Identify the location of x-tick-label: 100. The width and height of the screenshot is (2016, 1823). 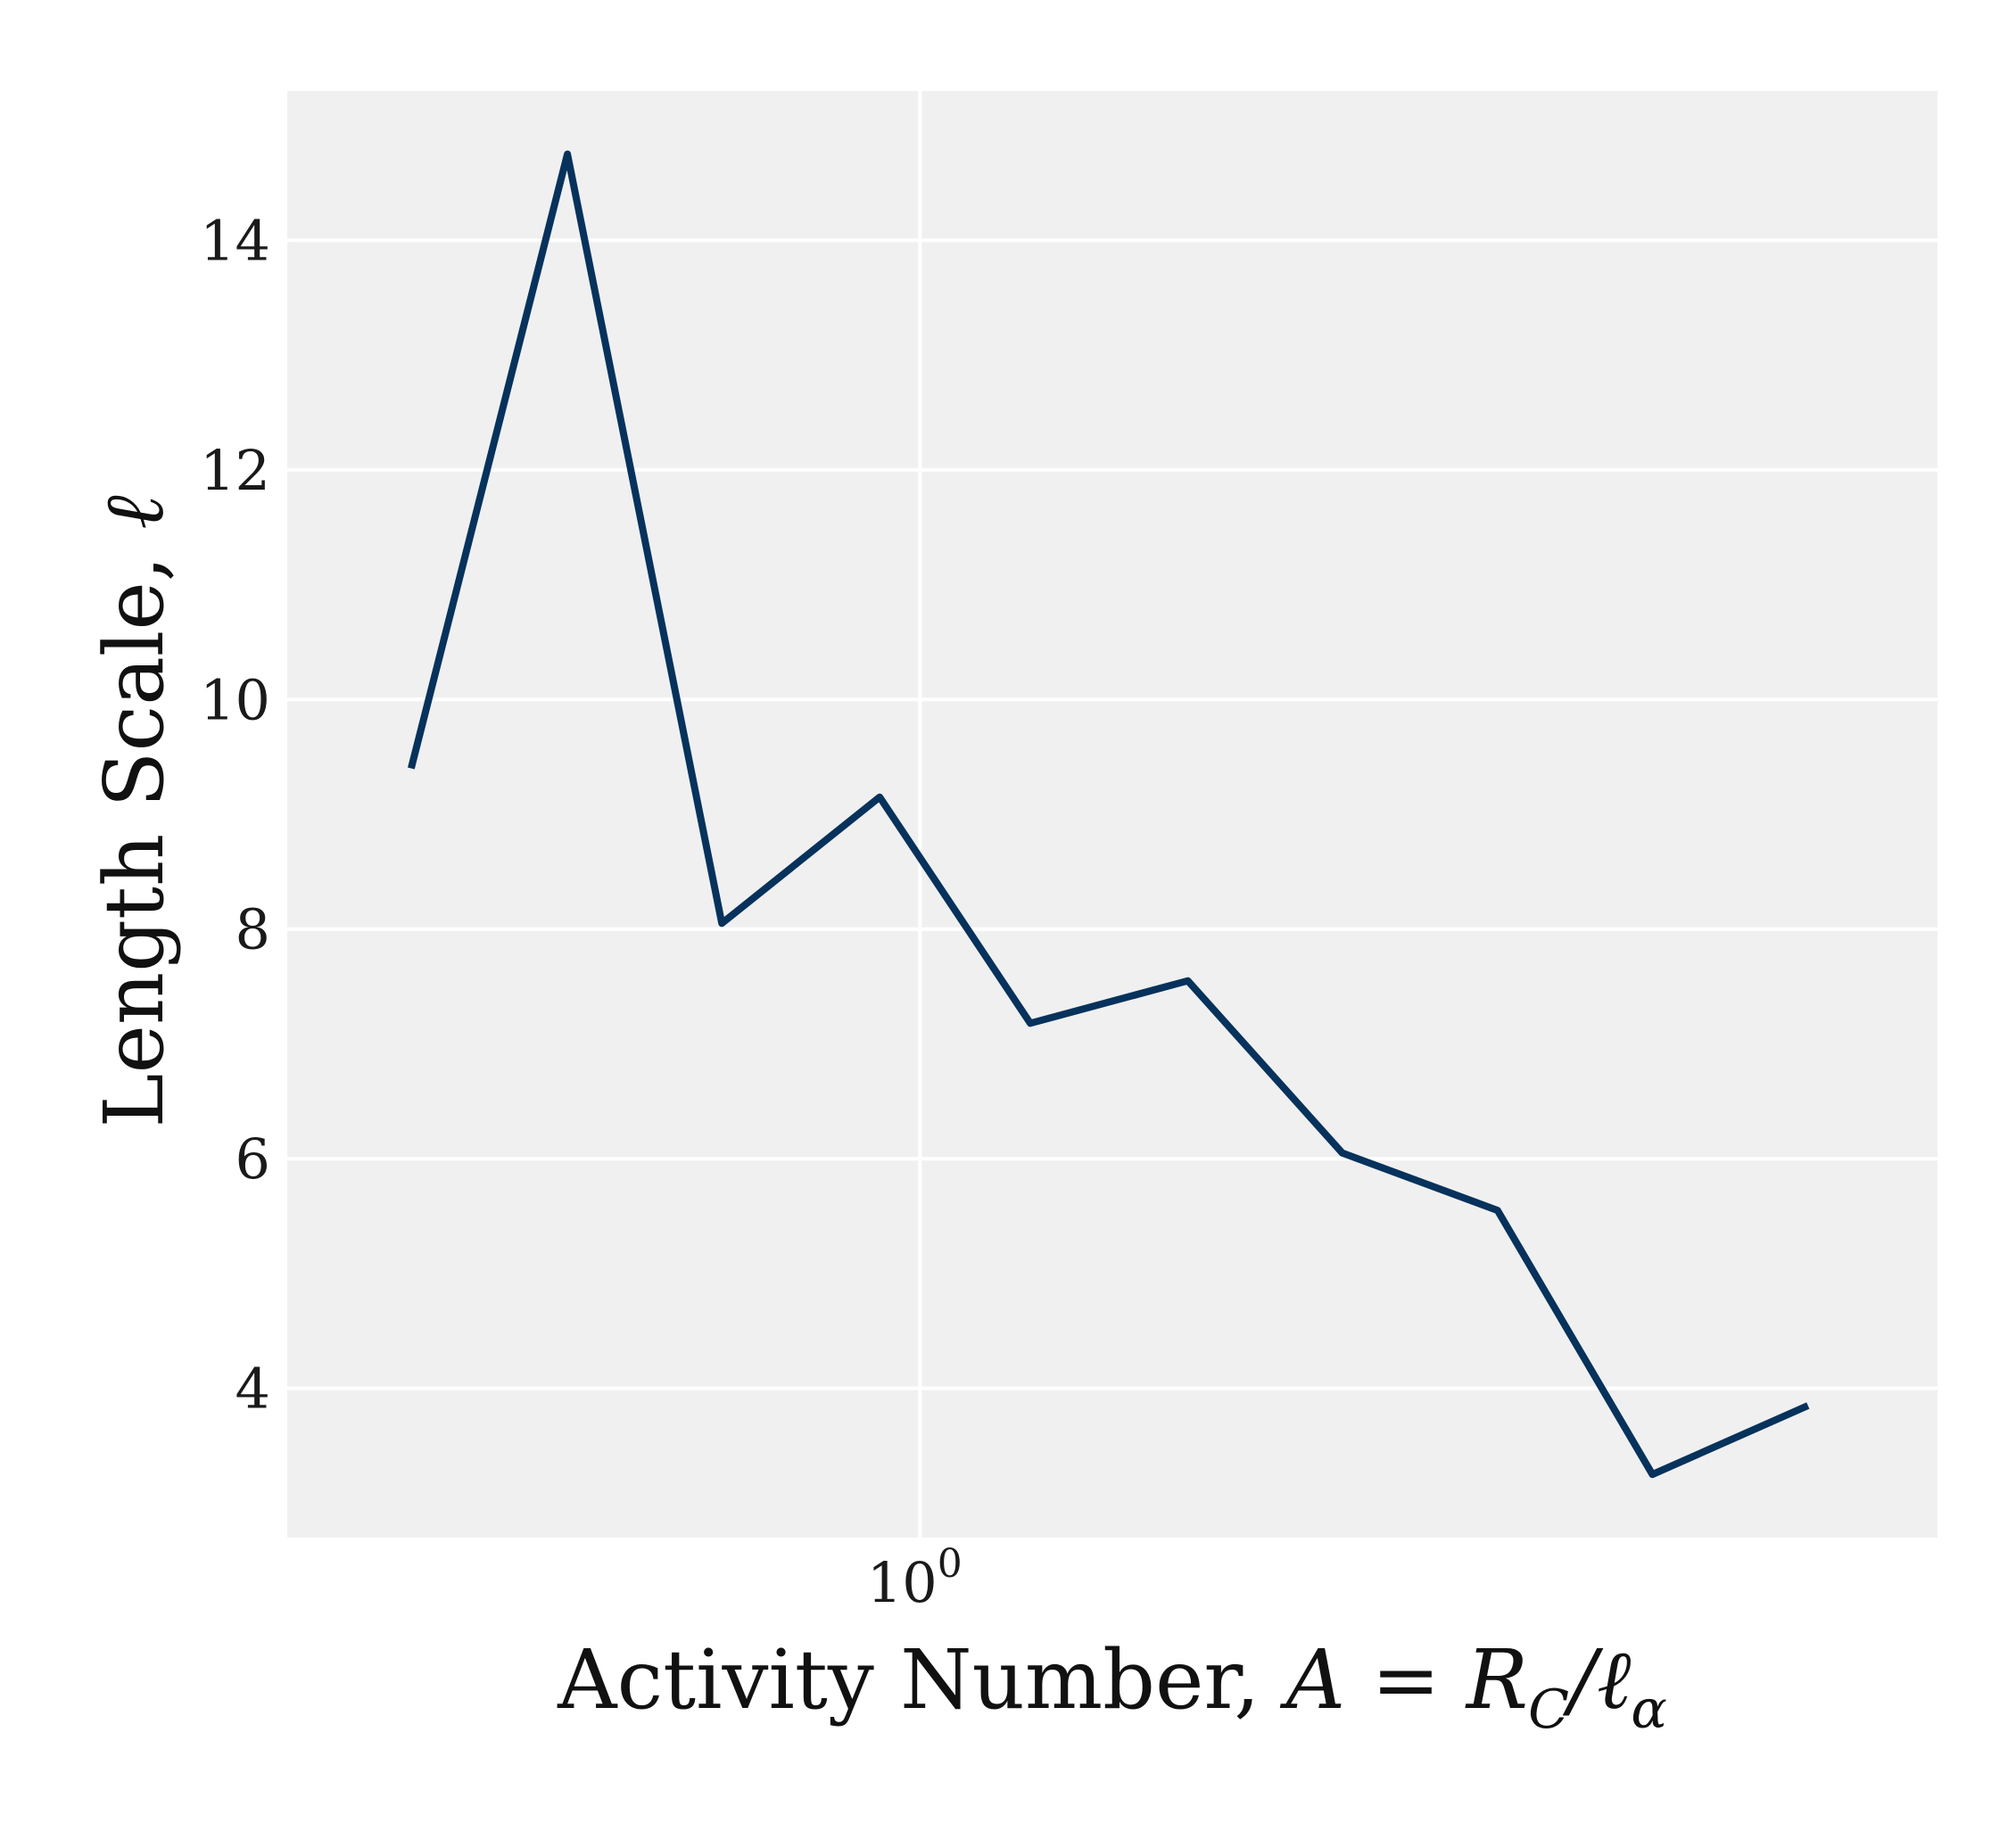
(915, 1578).